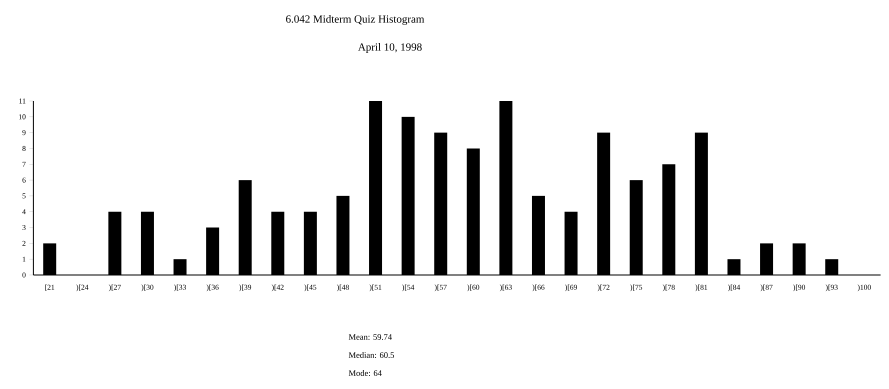 The height and width of the screenshot is (389, 889). I want to click on text: Mean: 59.74, so click(370, 337).